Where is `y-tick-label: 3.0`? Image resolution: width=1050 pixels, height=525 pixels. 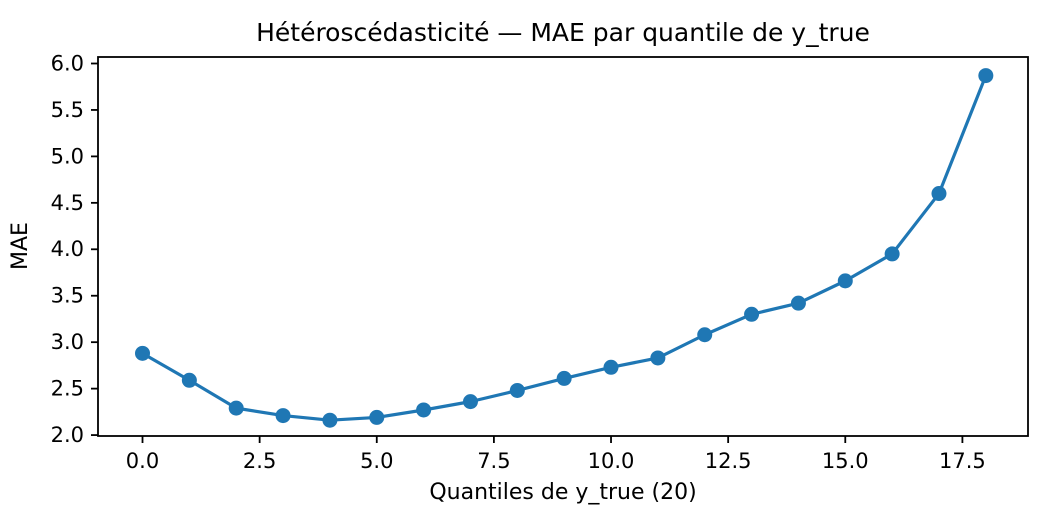 y-tick-label: 3.0 is located at coordinates (67, 342).